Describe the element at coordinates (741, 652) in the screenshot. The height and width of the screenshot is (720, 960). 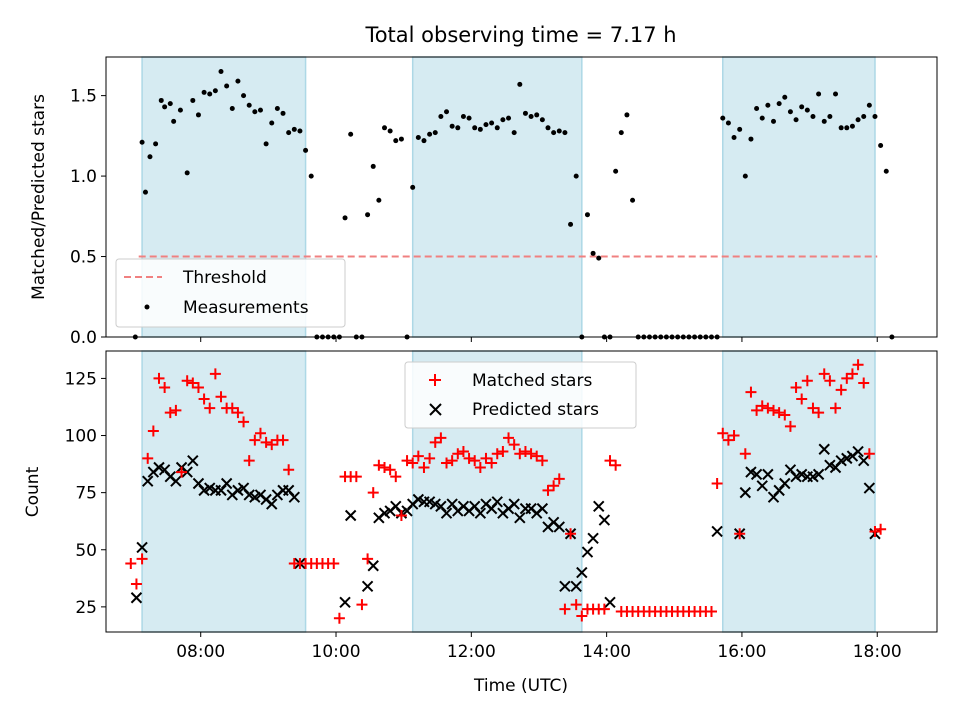
I see `x-tick-label: 16:00` at that location.